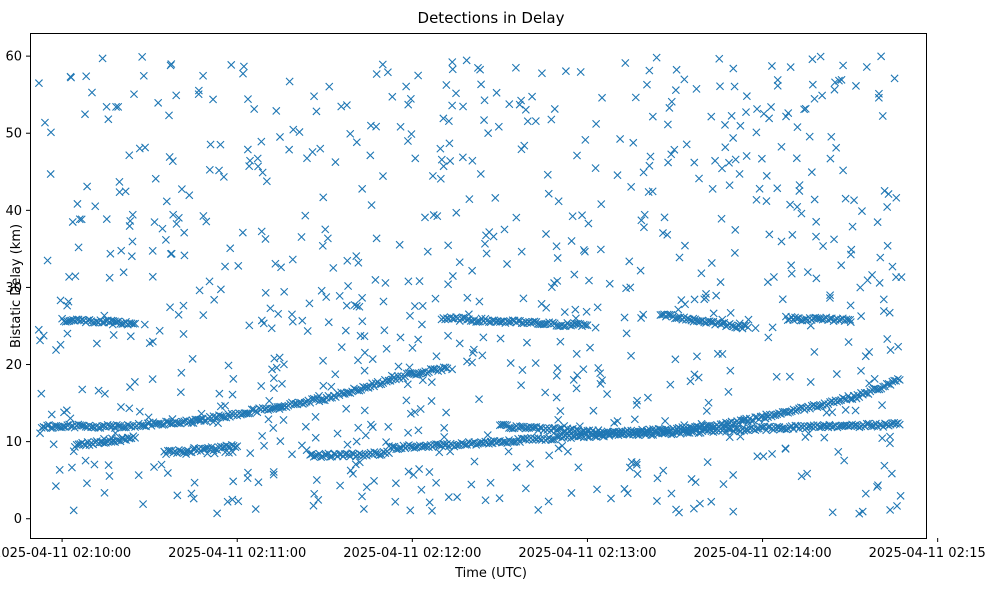  I want to click on y-axis-label: Bistatic Delay (km), so click(16, 286).